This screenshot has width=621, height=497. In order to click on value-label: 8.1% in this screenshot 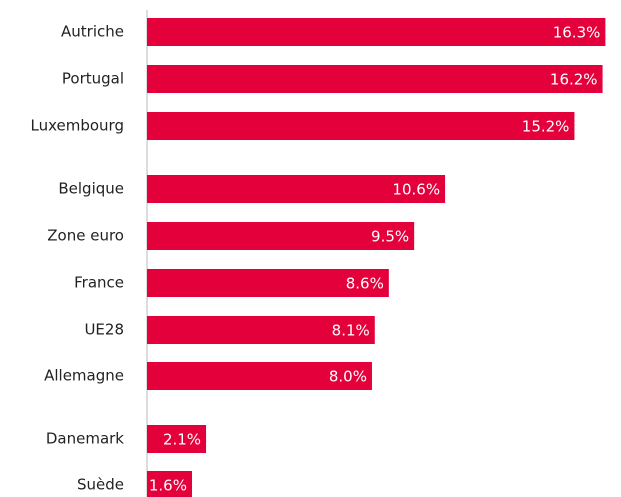, I will do `click(351, 331)`.